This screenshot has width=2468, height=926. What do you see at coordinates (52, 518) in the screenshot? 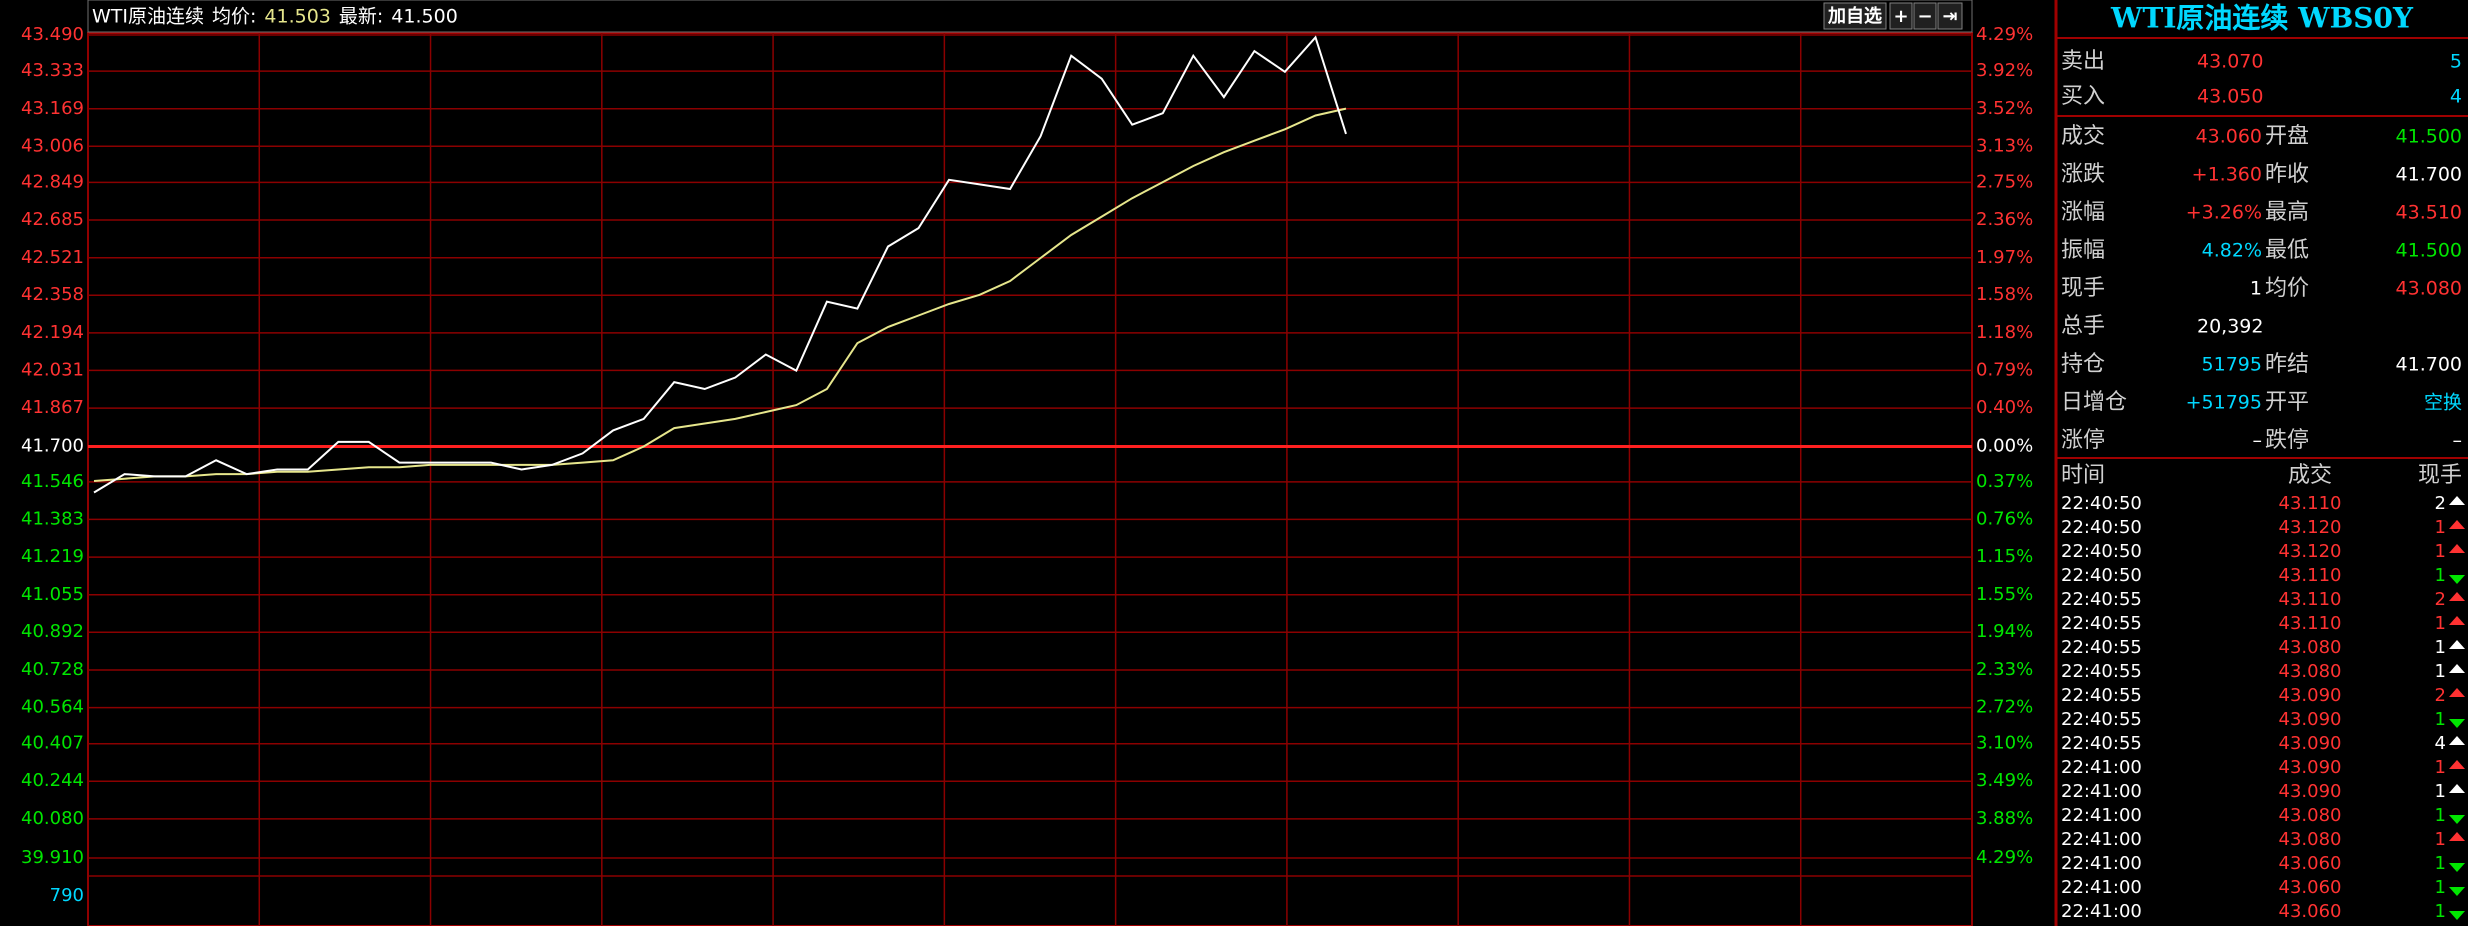
I see `y-tick-label: 41.383` at bounding box center [52, 518].